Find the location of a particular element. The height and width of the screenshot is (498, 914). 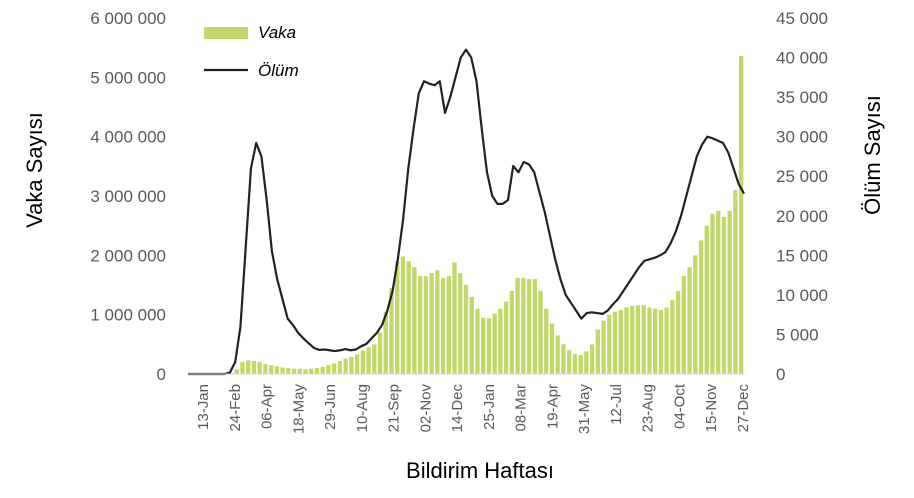

right-tick-label: 20 000 is located at coordinates (802, 216).